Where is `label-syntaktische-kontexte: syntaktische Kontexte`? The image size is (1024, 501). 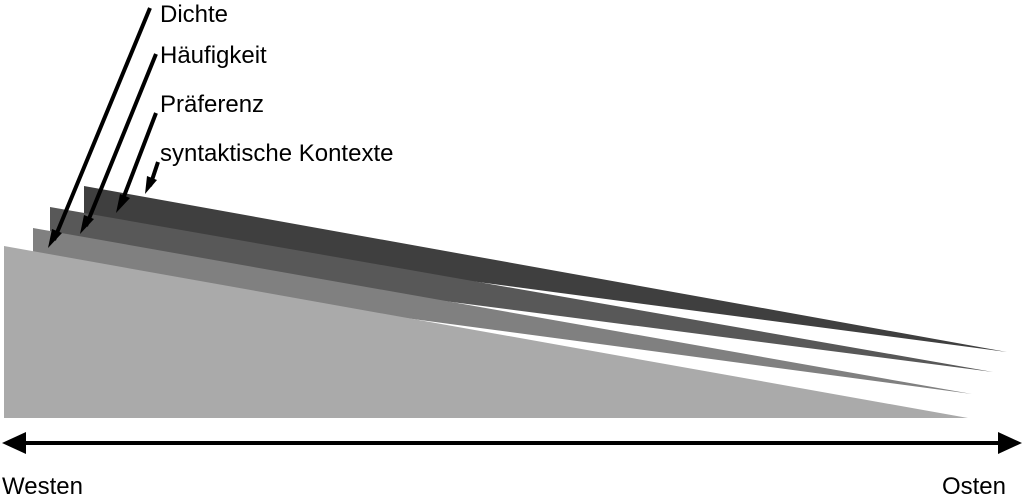
label-syntaktische-kontexte: syntaktische Kontexte is located at coordinates (276, 153).